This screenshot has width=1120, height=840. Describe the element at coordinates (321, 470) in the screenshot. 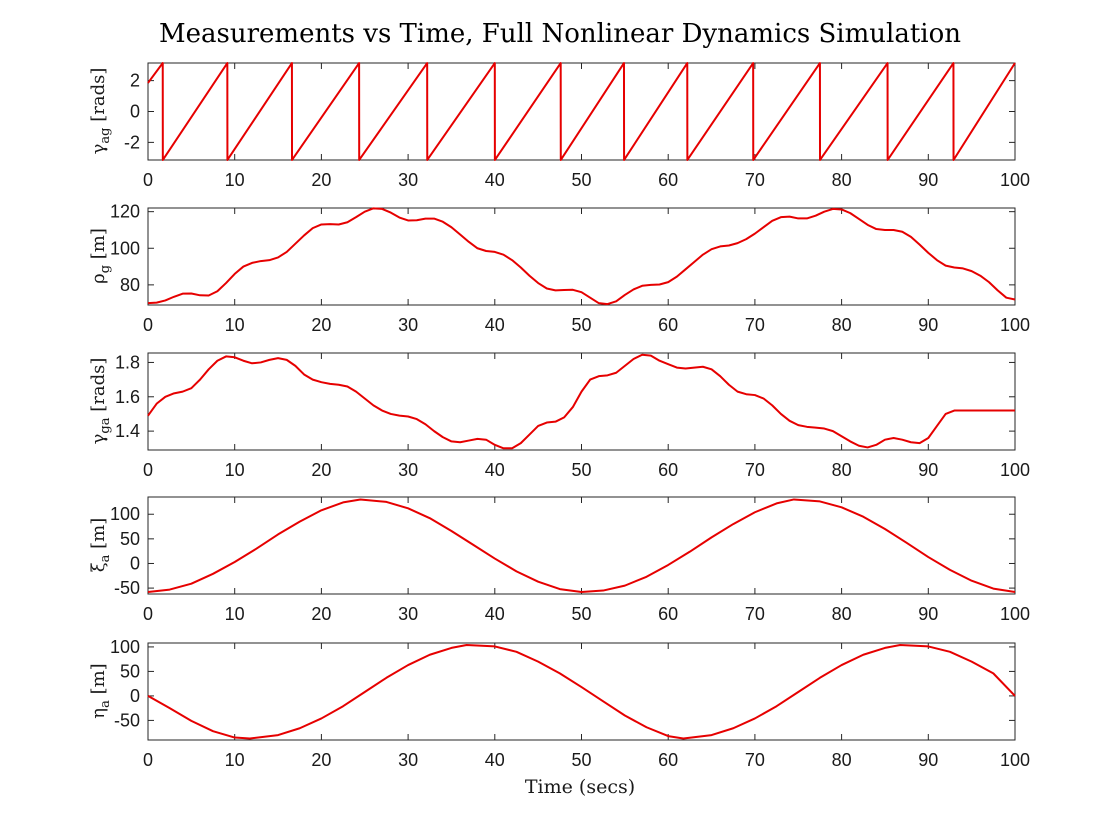

I see `subplot-gamma-ga-xtick-label: 20` at that location.